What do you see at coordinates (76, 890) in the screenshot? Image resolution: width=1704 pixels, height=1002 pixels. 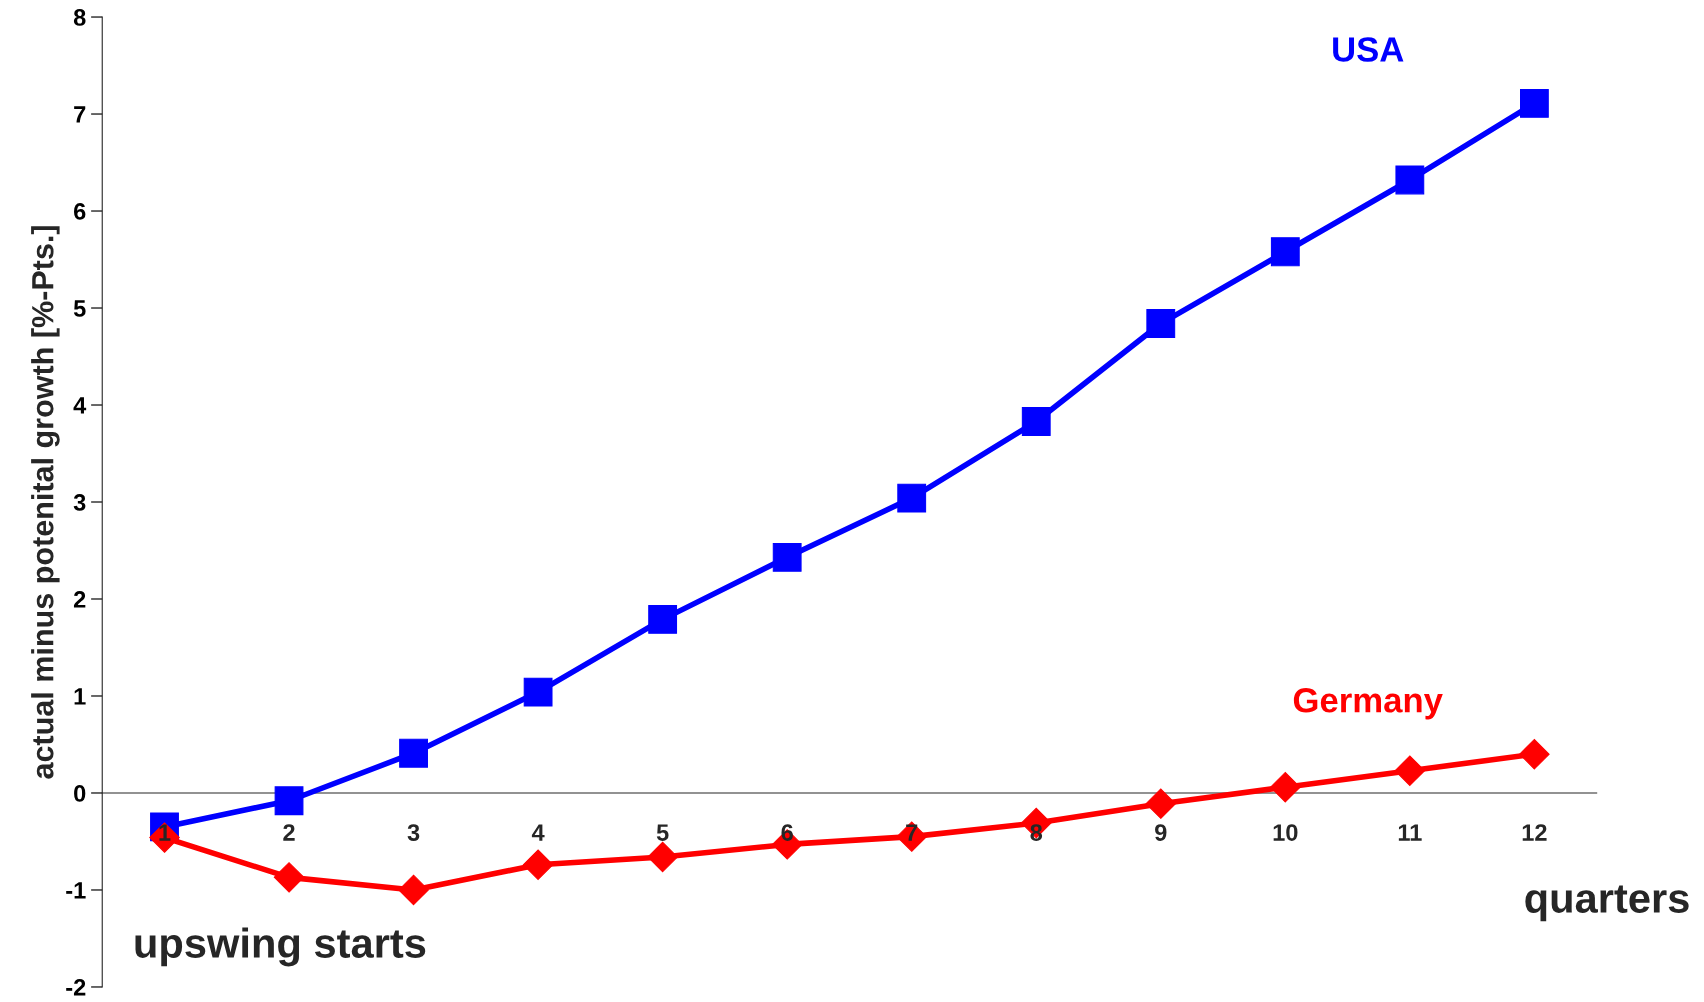 I see `y-tick-label: -1` at bounding box center [76, 890].